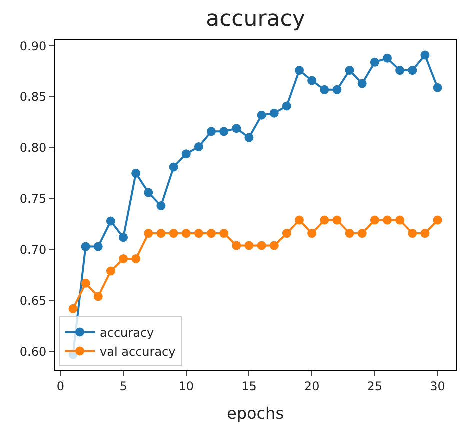 The height and width of the screenshot is (428, 465). I want to click on y-tick-label: 0.65, so click(33, 301).